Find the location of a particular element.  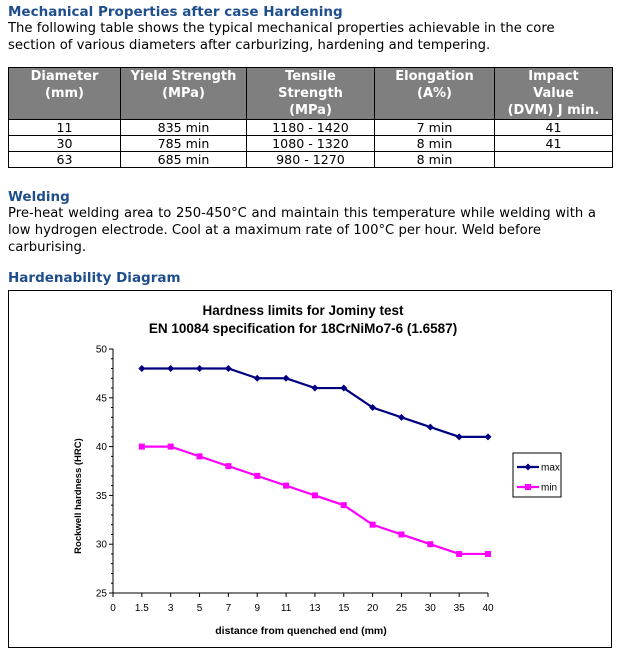

header-yield-strength: Yield Strength (MPa) is located at coordinates (183, 93).